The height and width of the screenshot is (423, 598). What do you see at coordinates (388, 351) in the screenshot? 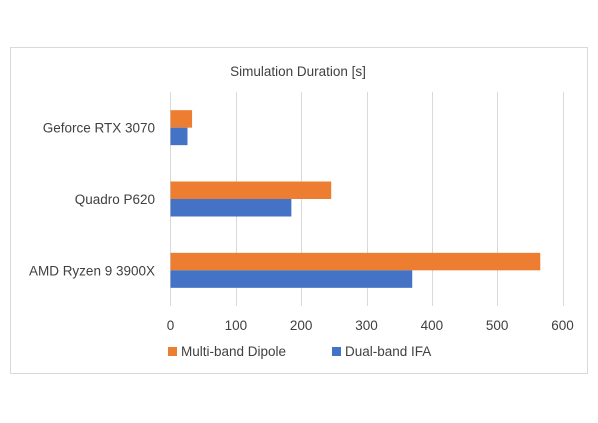
I see `legend-label: Dual-band IFA` at bounding box center [388, 351].